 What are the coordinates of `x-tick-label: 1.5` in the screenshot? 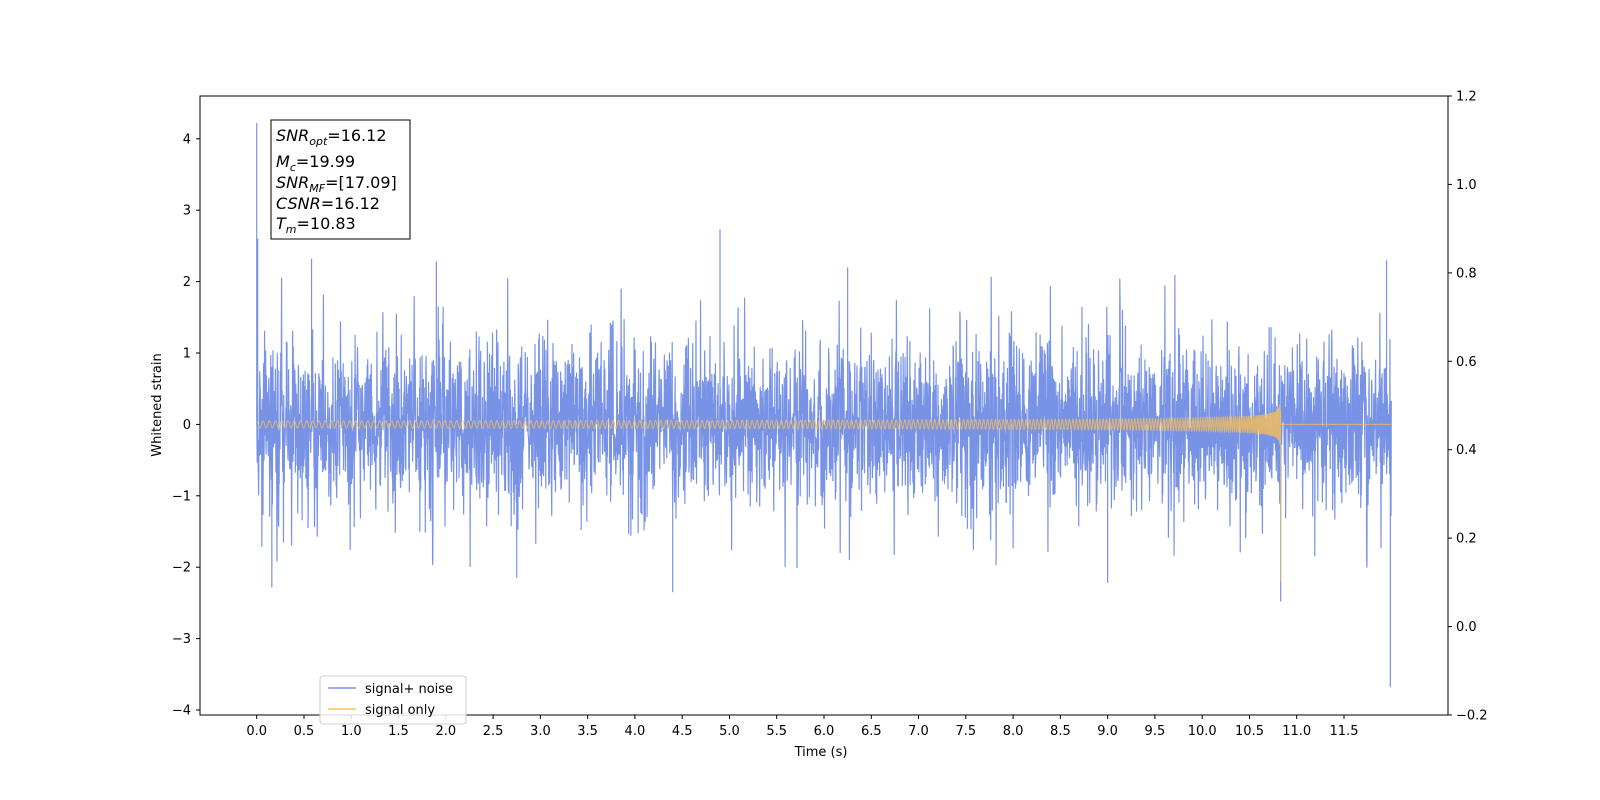 It's located at (398, 731).